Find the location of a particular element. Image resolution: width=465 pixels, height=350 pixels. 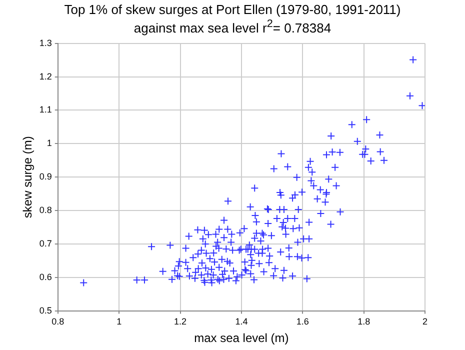

y-tick-label: 0.8 is located at coordinates (45, 210).